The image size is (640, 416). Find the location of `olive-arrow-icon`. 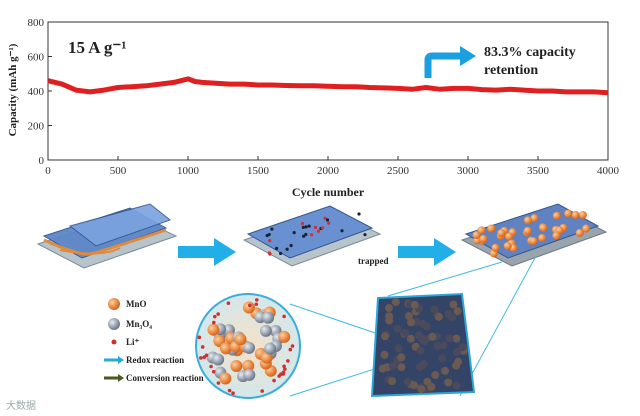

olive-arrow-icon is located at coordinates (114, 378).